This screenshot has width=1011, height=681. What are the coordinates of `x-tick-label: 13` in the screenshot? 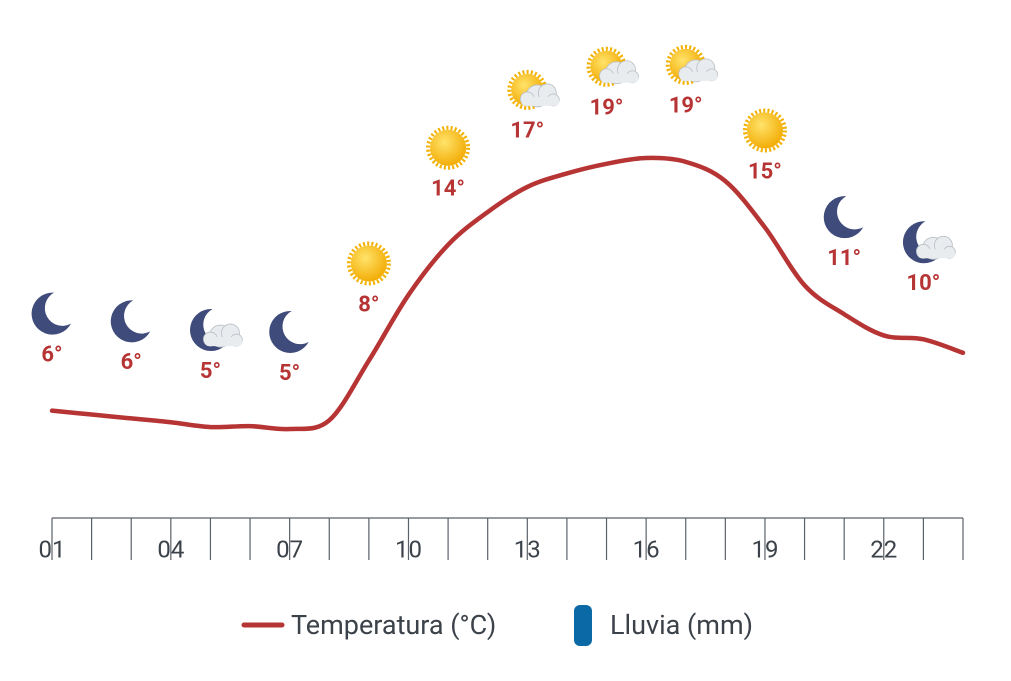 It's located at (527, 549).